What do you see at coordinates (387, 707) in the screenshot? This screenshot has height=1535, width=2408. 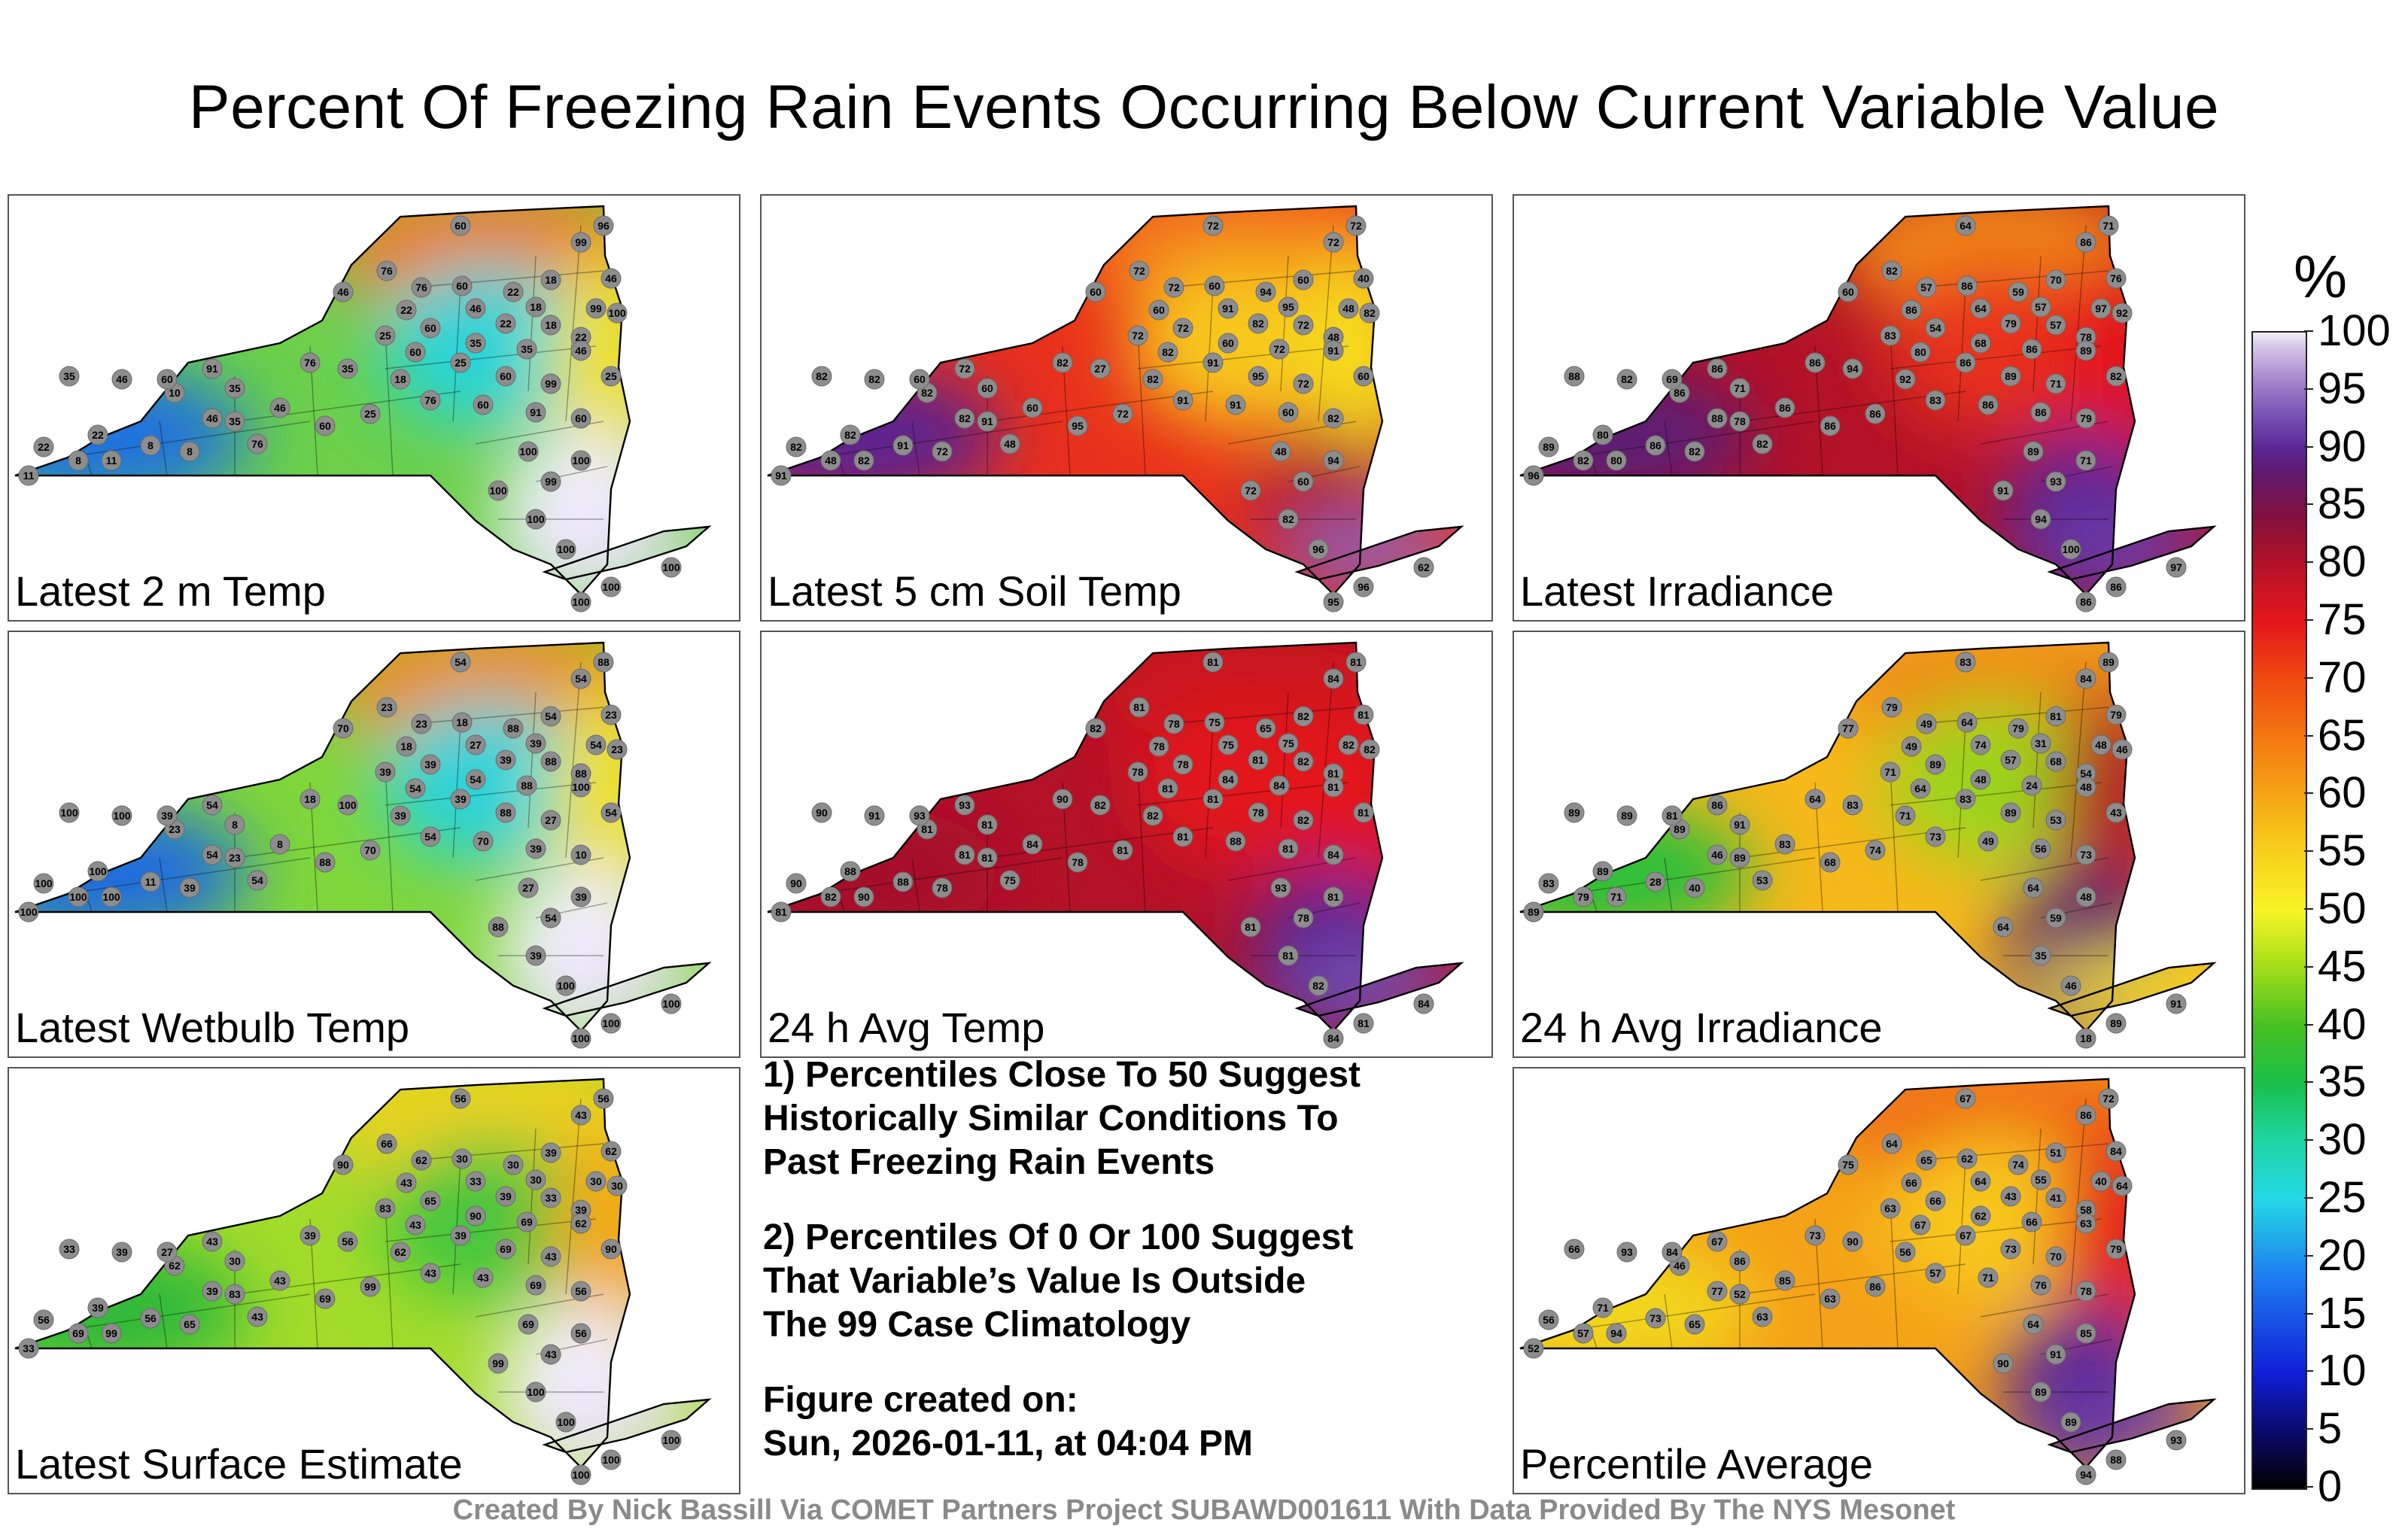 I see `station-value: 23` at bounding box center [387, 707].